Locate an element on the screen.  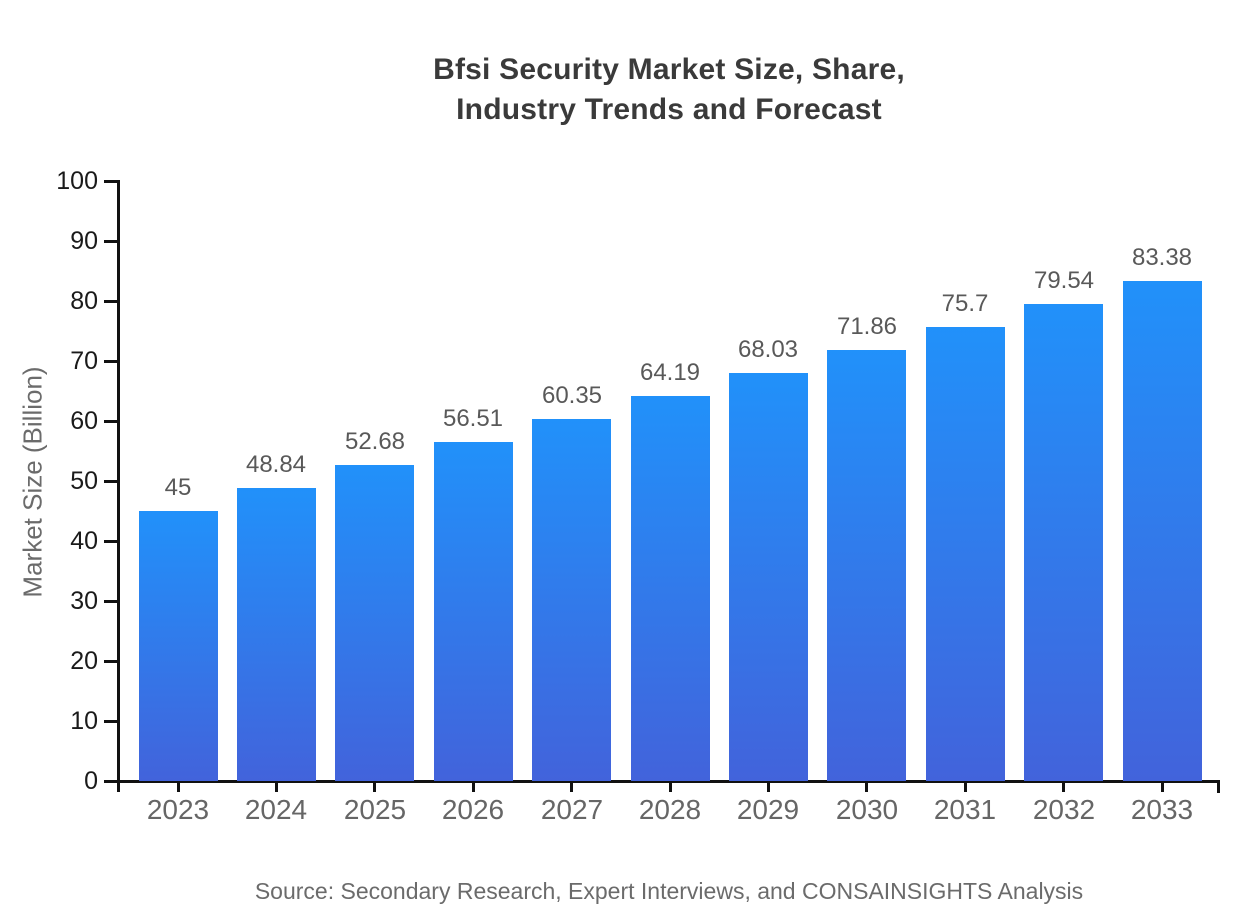
x-axis-tick-label: 2026 is located at coordinates (473, 809).